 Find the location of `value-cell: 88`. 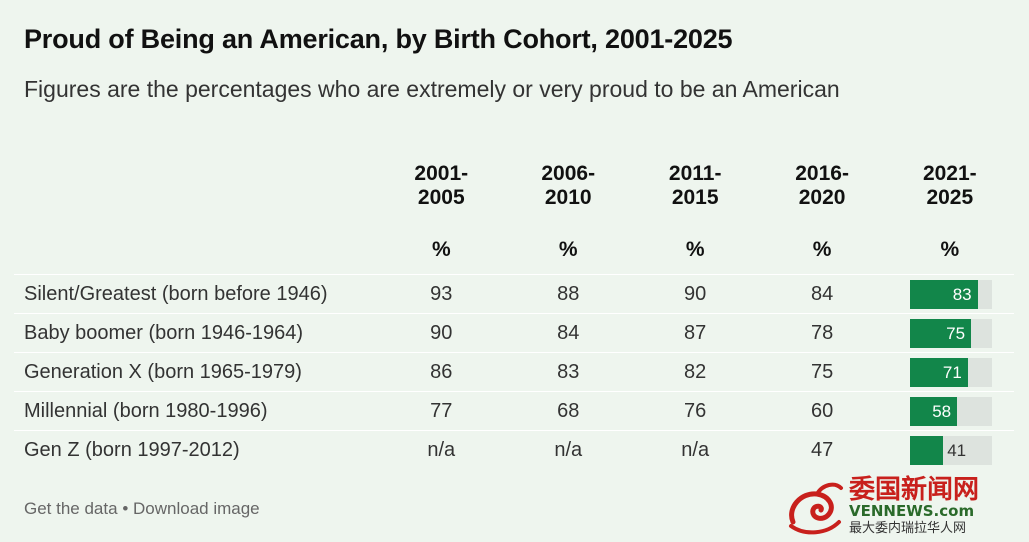

value-cell: 88 is located at coordinates (568, 294).